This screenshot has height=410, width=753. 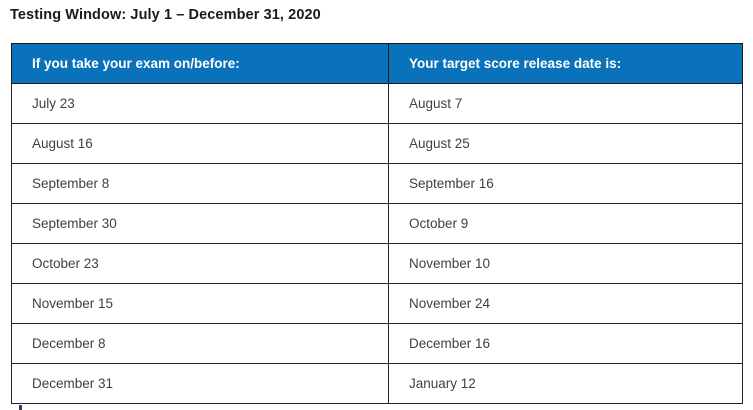 What do you see at coordinates (20, 407) in the screenshot?
I see `cut-off-text-fragment` at bounding box center [20, 407].